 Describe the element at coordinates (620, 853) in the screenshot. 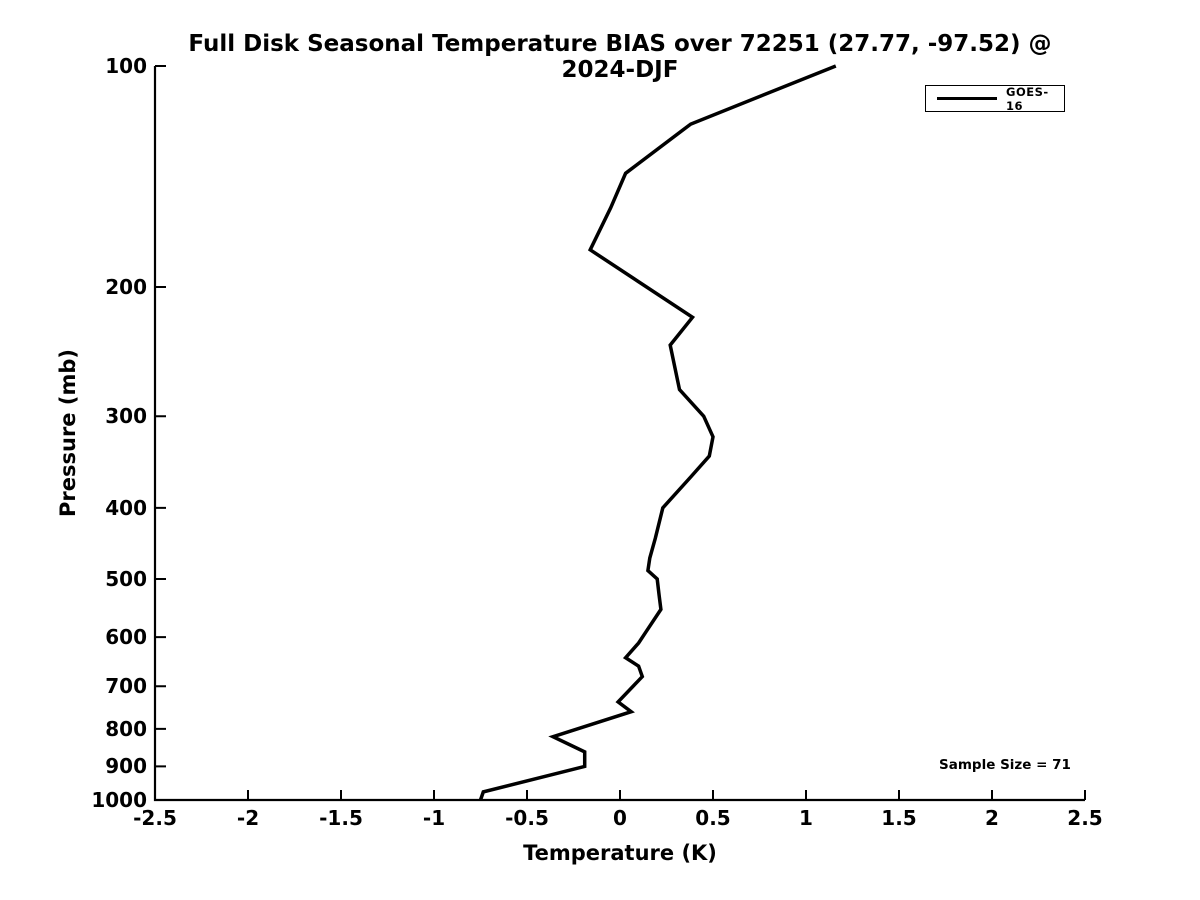

I see `x-axis-label: Temperature (K)` at that location.